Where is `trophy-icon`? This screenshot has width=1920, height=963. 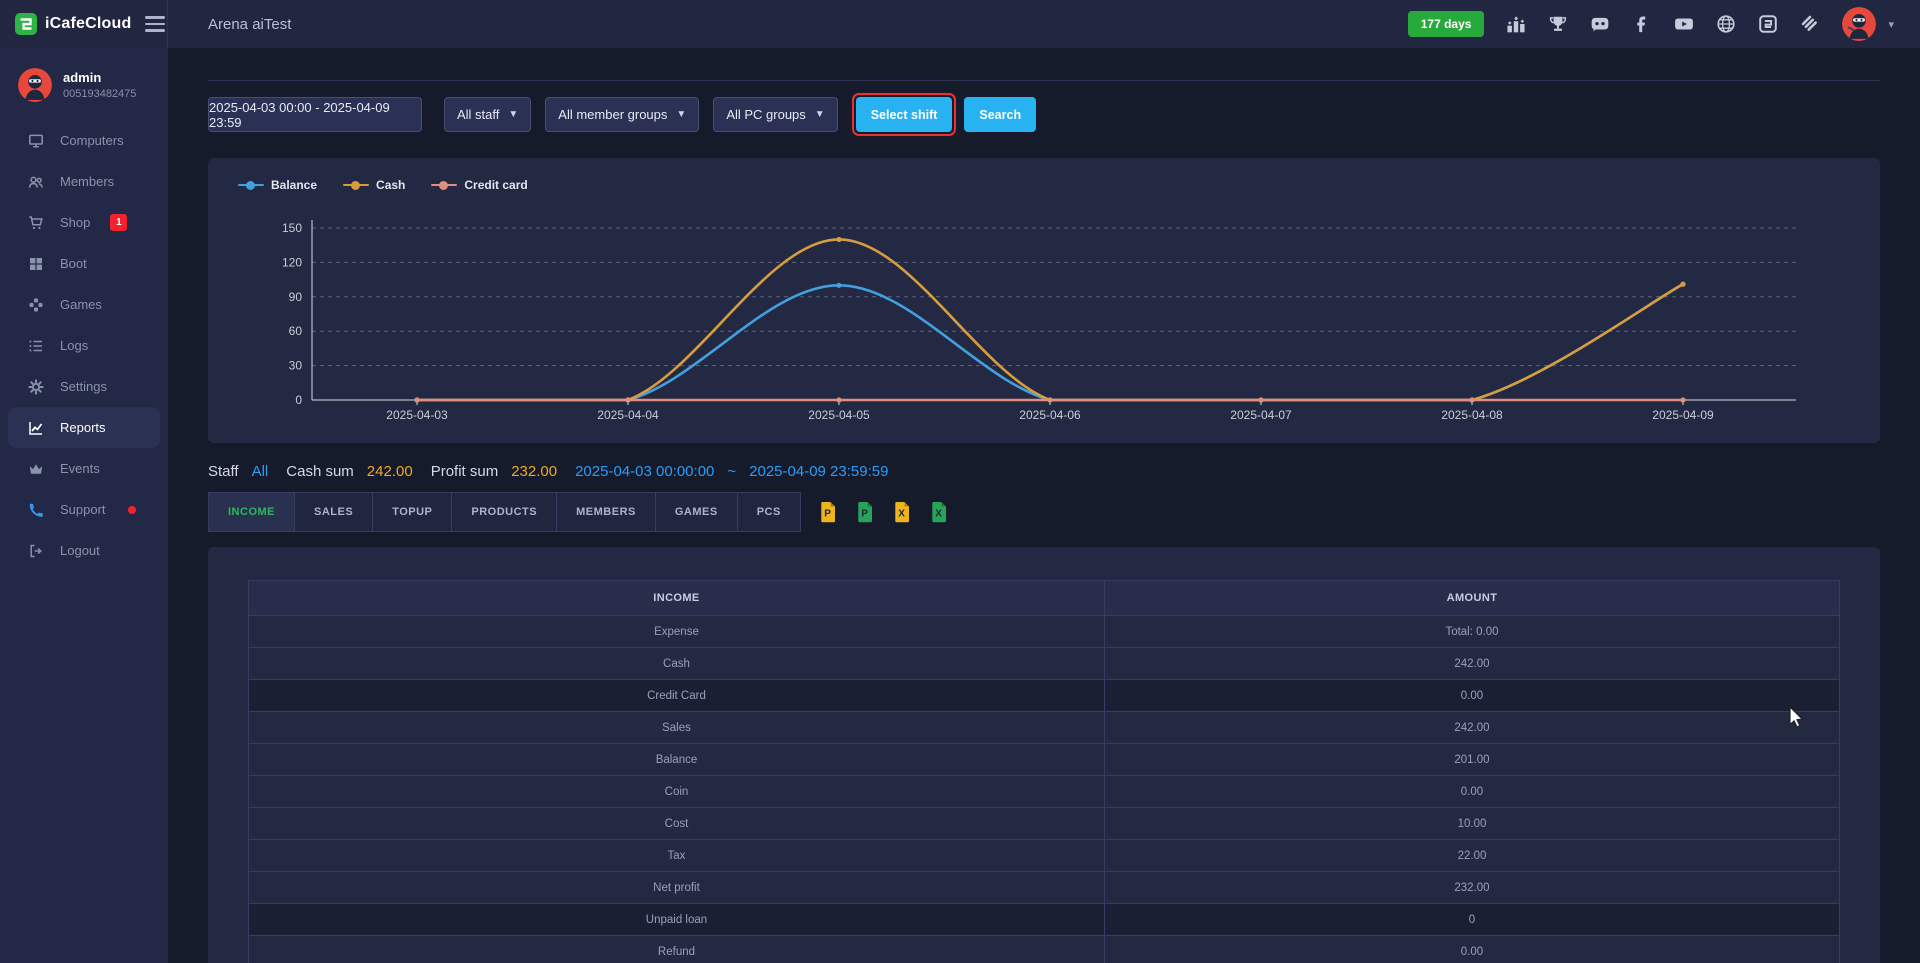 trophy-icon is located at coordinates (1558, 24).